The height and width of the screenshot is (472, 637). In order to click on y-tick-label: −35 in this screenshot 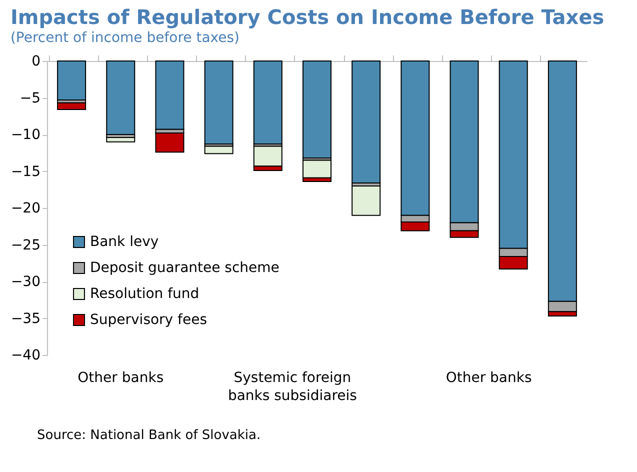, I will do `click(25, 318)`.